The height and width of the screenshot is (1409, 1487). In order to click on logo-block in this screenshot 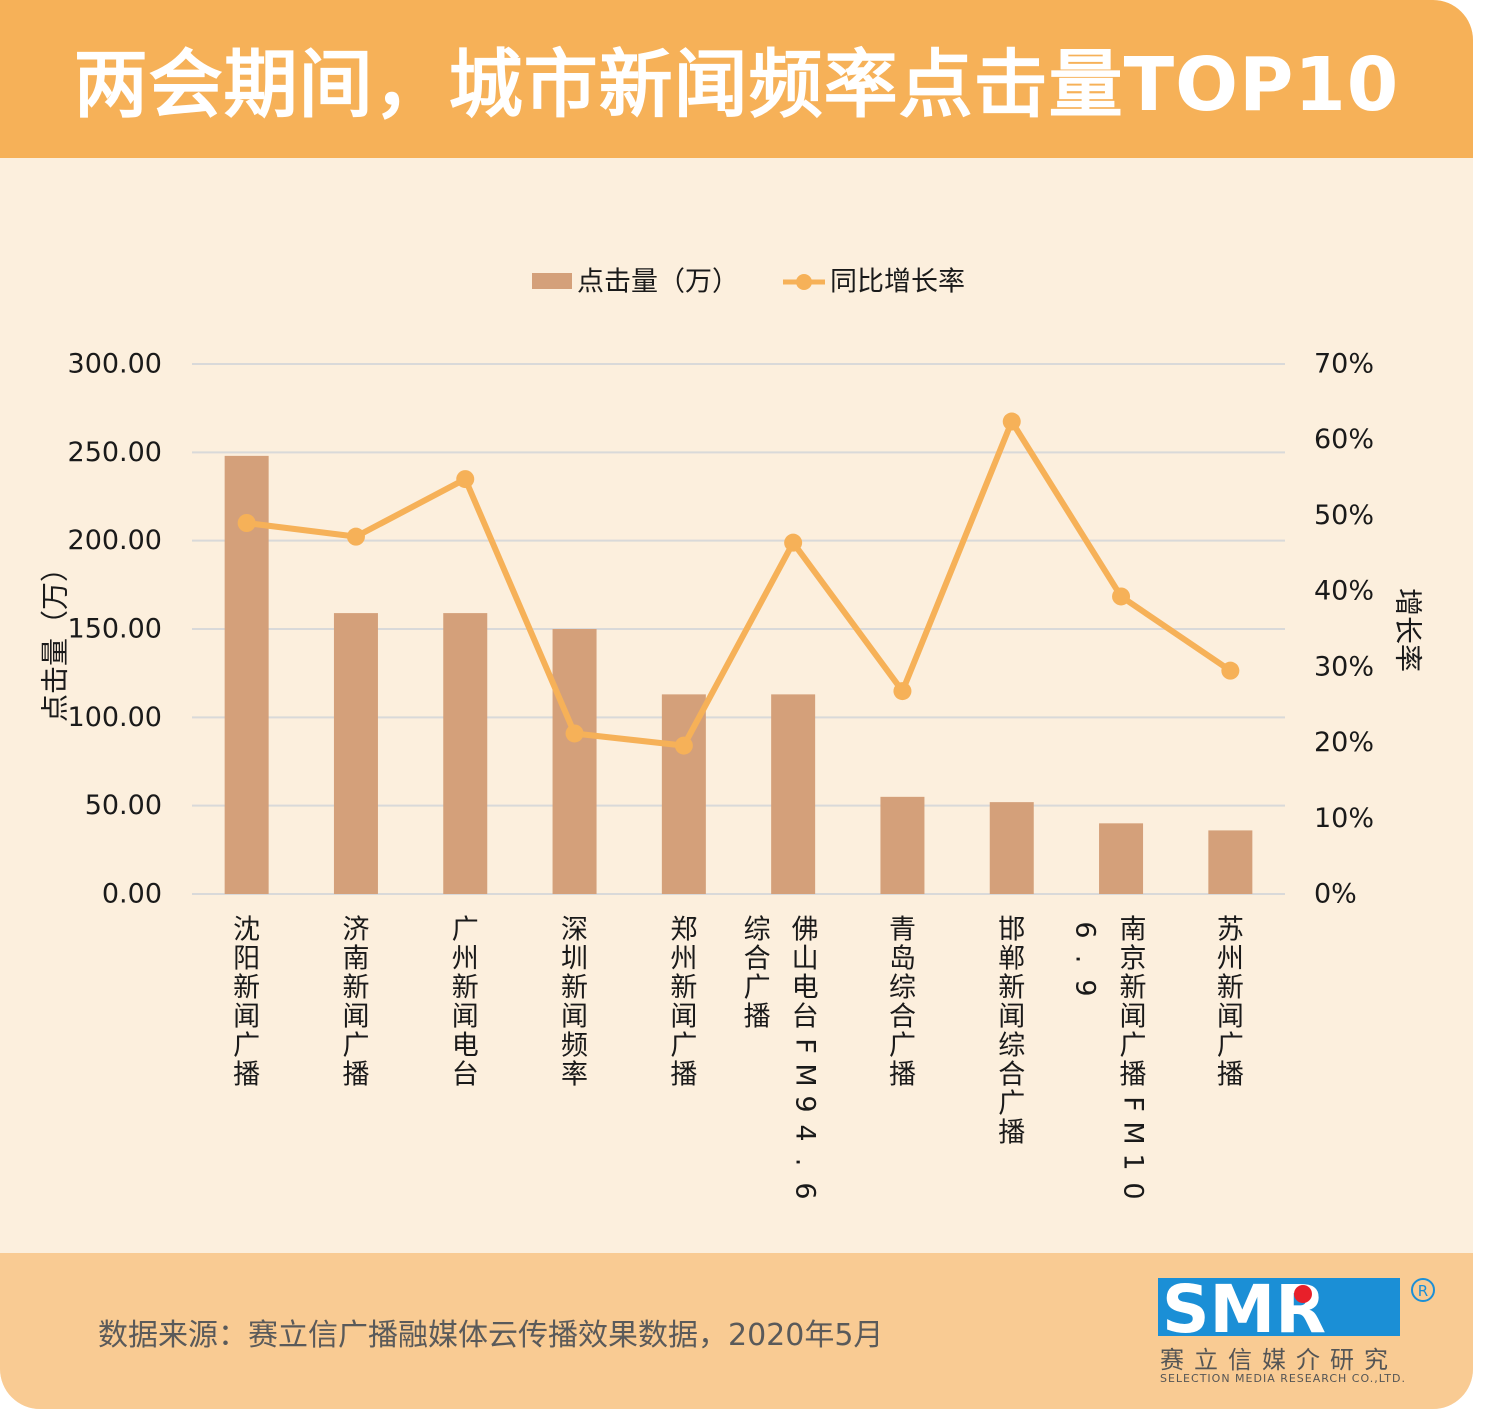, I will do `click(1279, 1307)`.